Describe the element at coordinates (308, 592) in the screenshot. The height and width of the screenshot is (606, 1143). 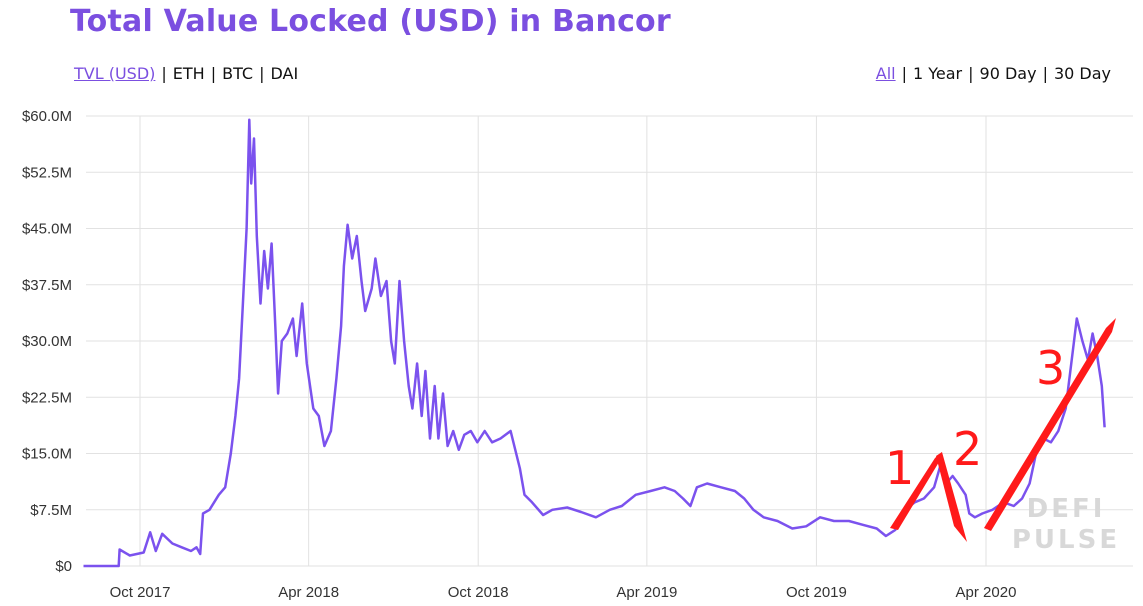
I see `x-tick-label: Apr 2018` at that location.